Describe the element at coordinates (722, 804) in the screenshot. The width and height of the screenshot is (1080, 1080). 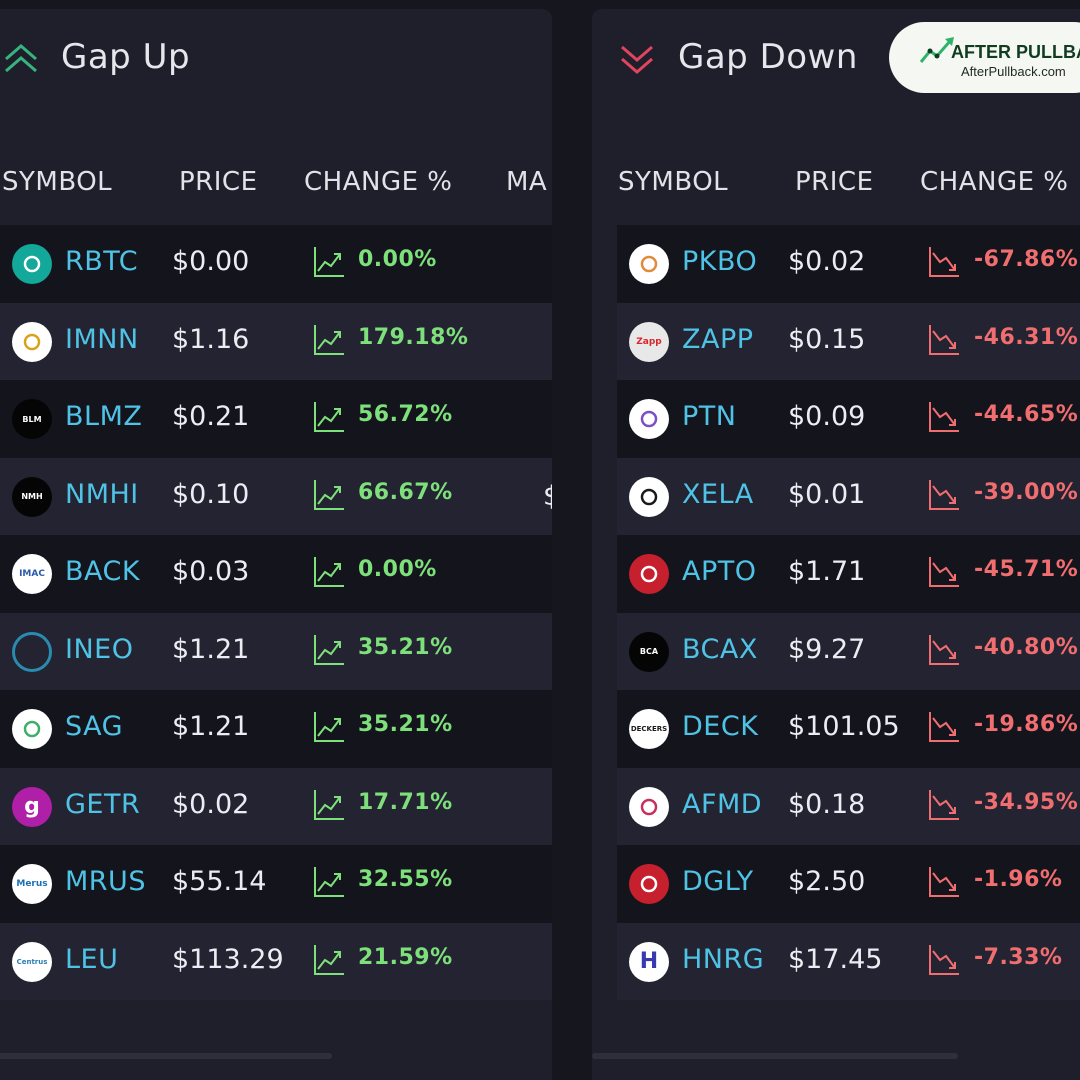
I see `symbol-link: AFMD` at that location.